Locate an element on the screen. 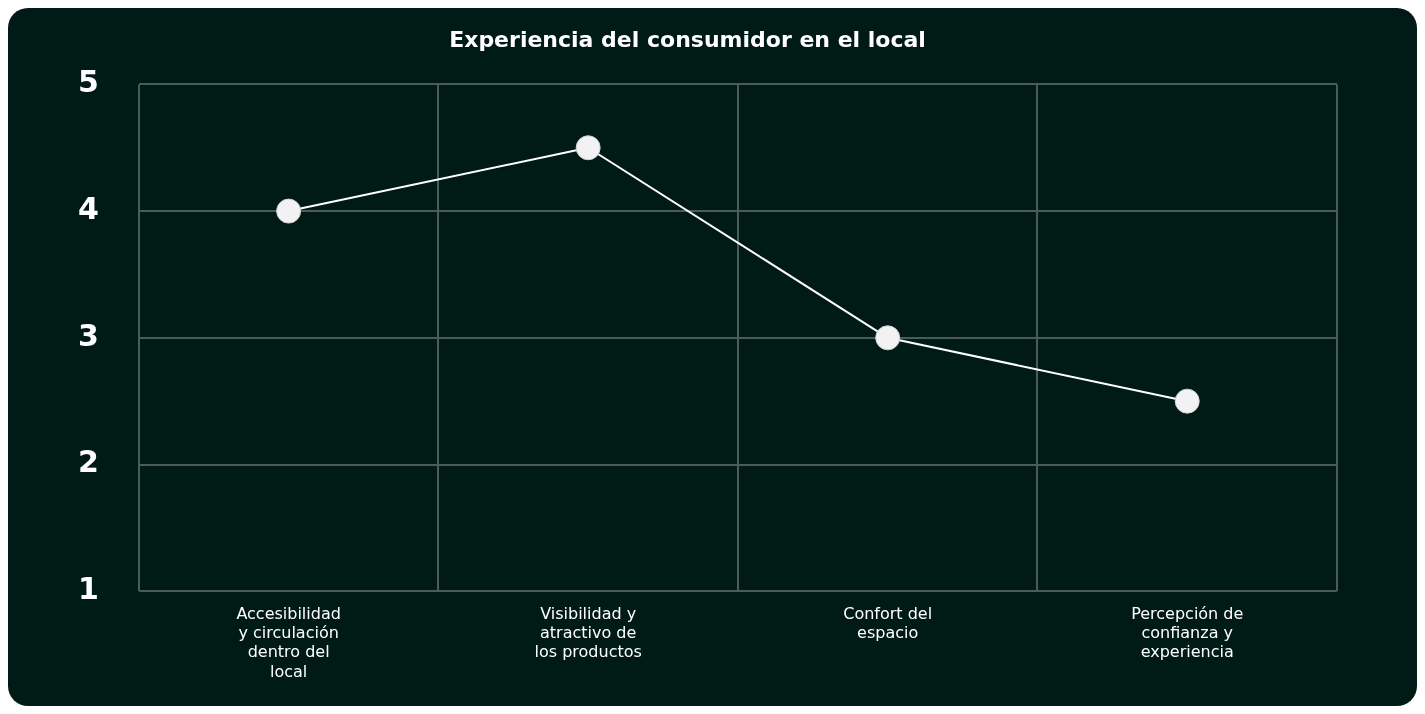  y-tick-label: 4 is located at coordinates (88, 208).